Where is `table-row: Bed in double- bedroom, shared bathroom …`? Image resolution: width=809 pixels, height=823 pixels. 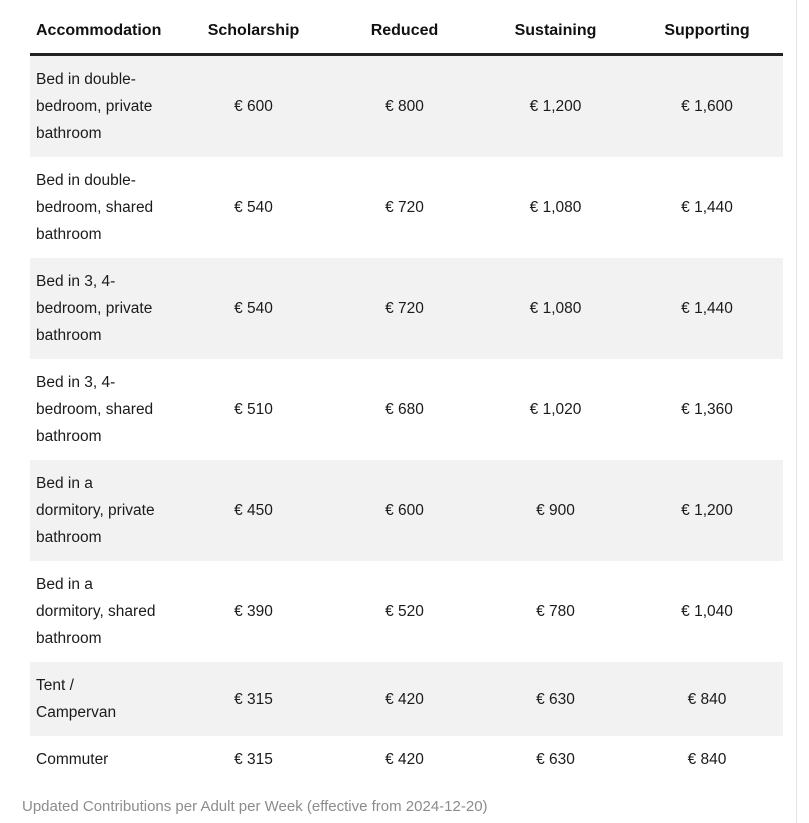
table-row: Bed in double- bedroom, shared bathroom … is located at coordinates (406, 207).